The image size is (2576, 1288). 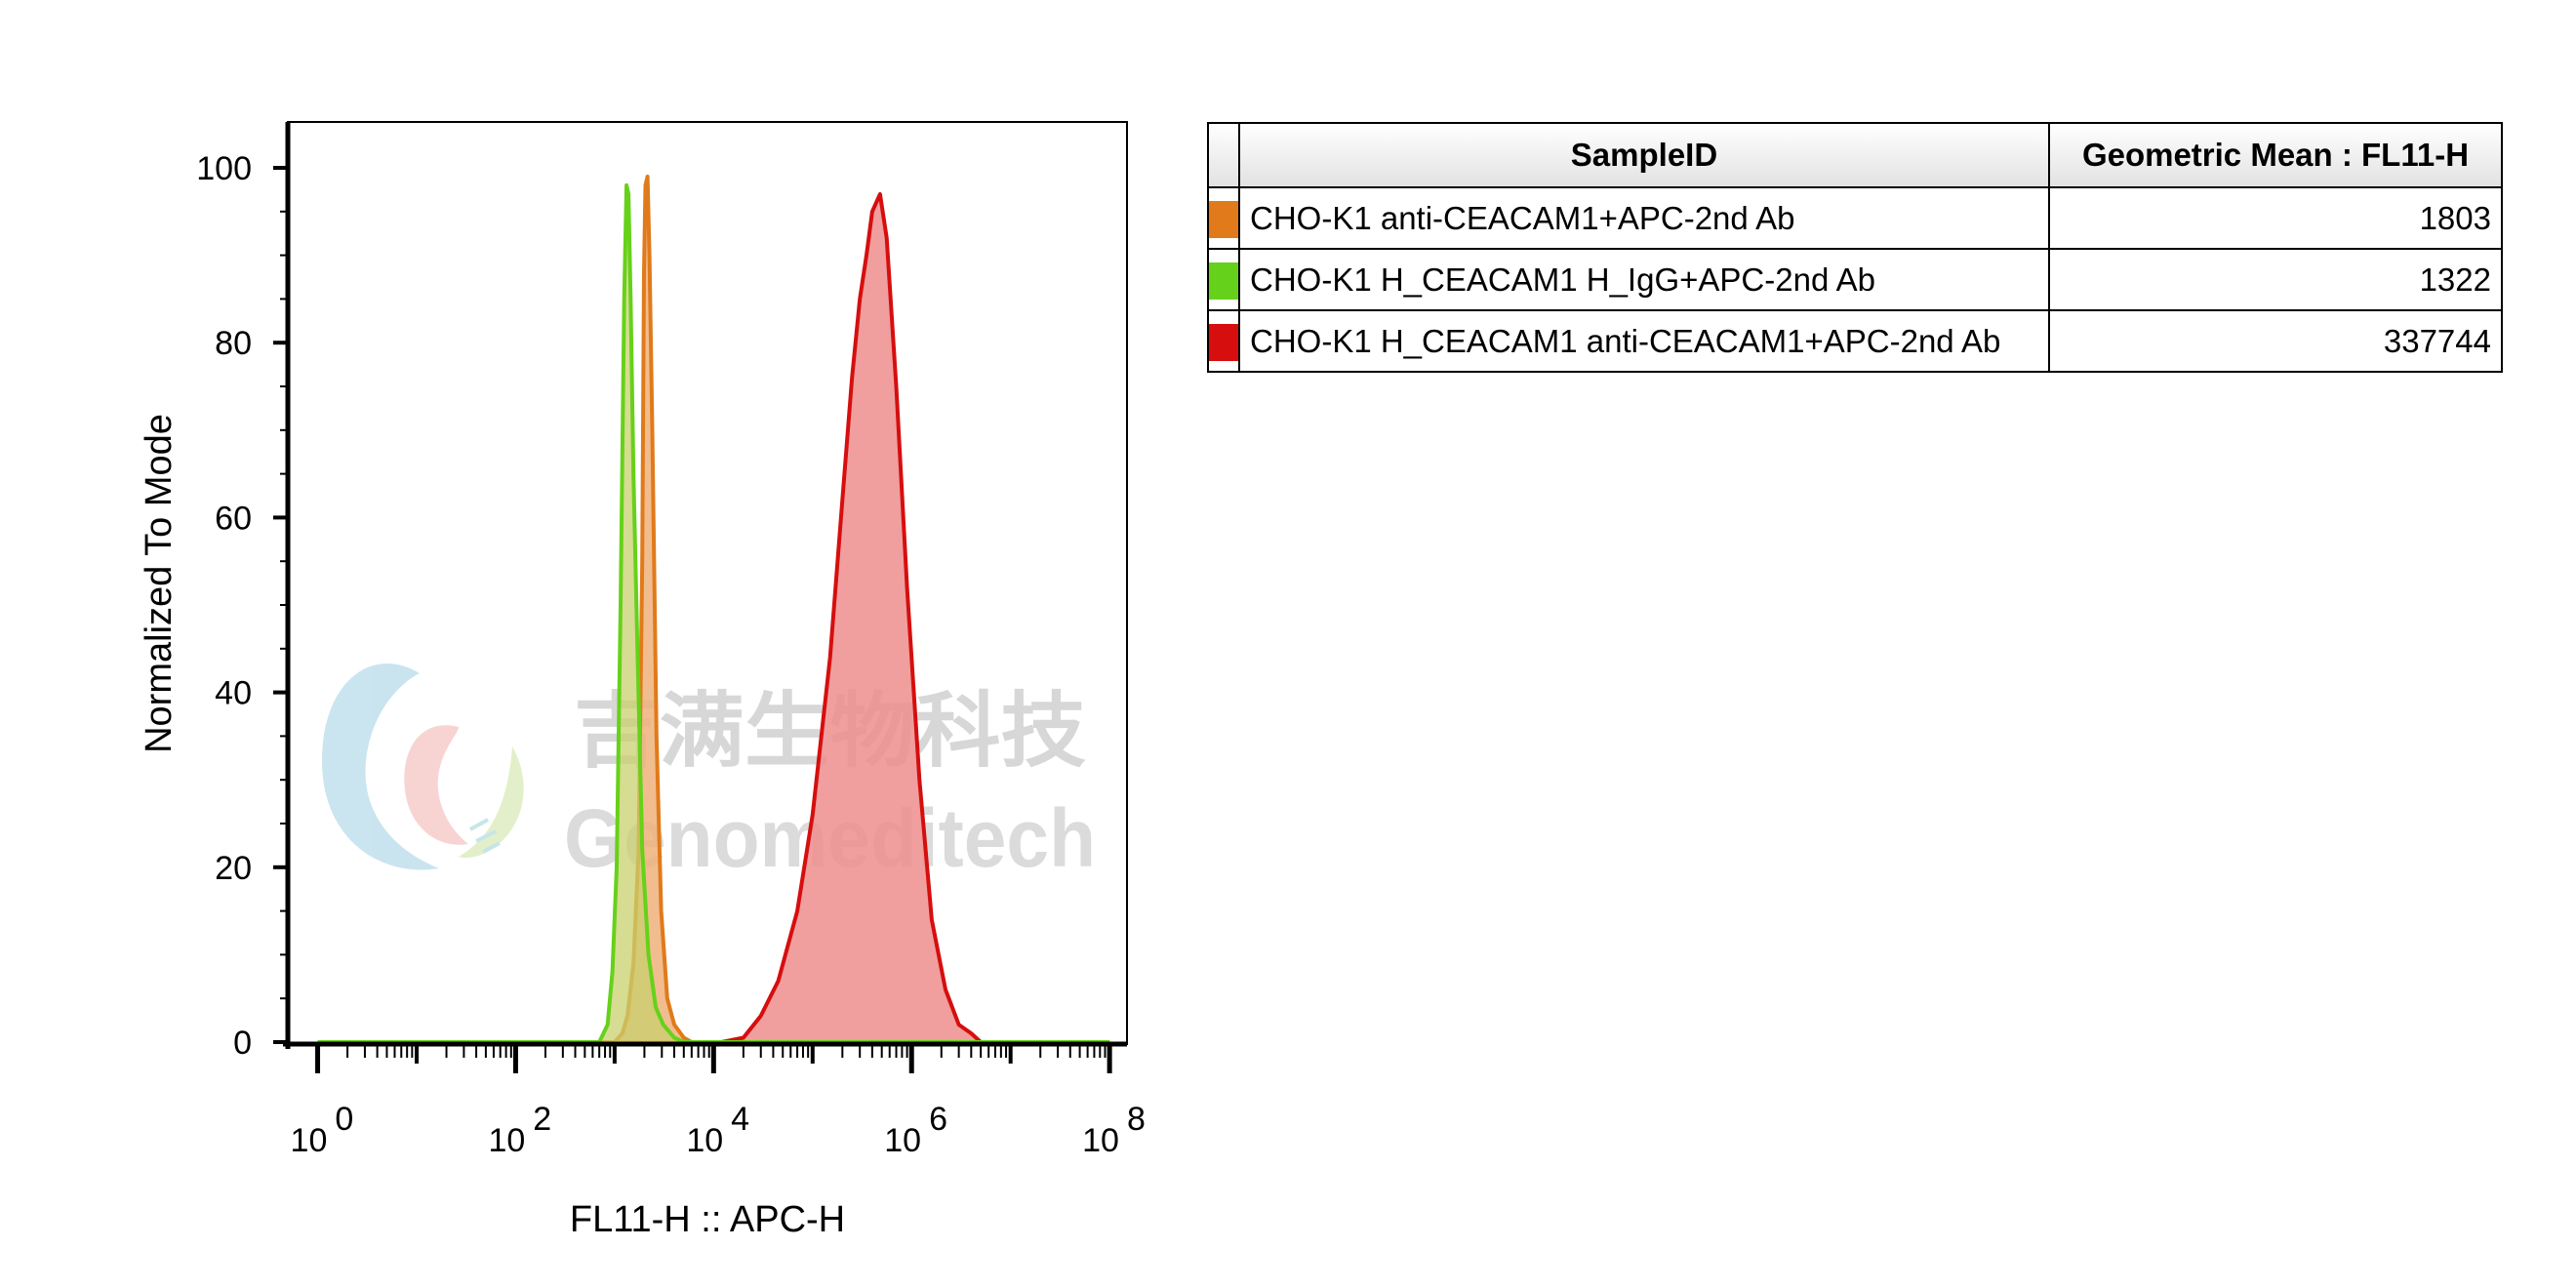 What do you see at coordinates (242, 606) in the screenshot?
I see `y-axis-ticks: 0 20 40 60 80 100` at bounding box center [242, 606].